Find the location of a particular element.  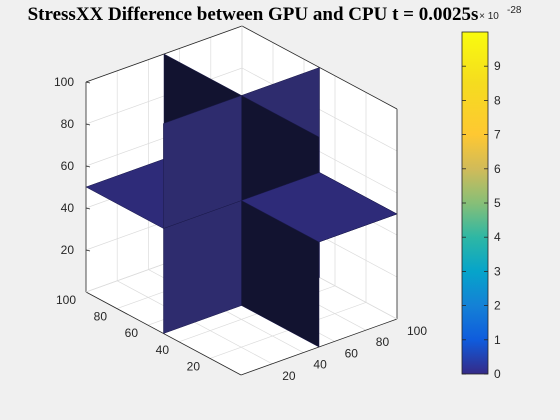

colorbar-tick-label: 4 is located at coordinates (497, 237).